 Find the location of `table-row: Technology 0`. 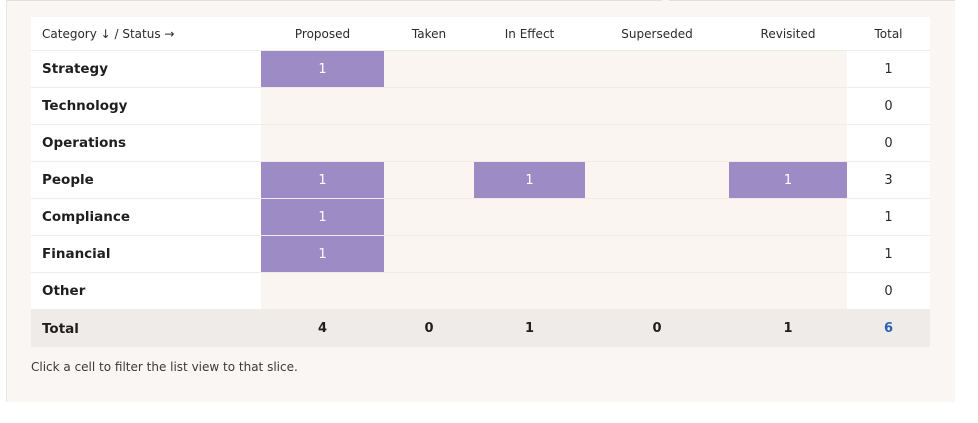

table-row: Technology 0 is located at coordinates (480, 106).